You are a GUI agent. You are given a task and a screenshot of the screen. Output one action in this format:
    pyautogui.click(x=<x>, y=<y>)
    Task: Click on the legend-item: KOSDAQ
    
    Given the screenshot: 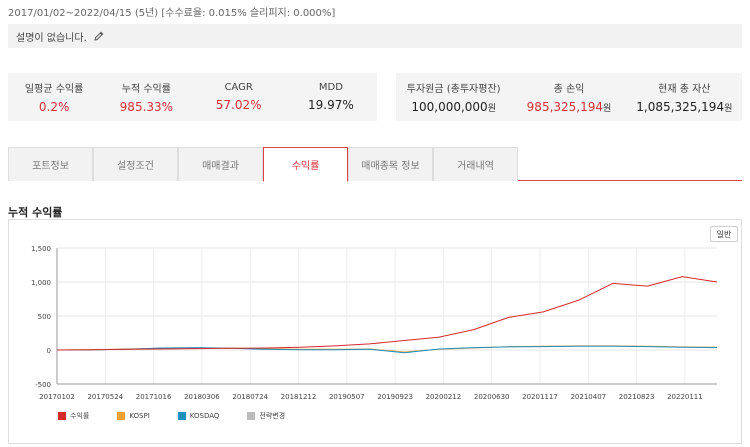 What is the action you would take?
    pyautogui.click(x=198, y=416)
    